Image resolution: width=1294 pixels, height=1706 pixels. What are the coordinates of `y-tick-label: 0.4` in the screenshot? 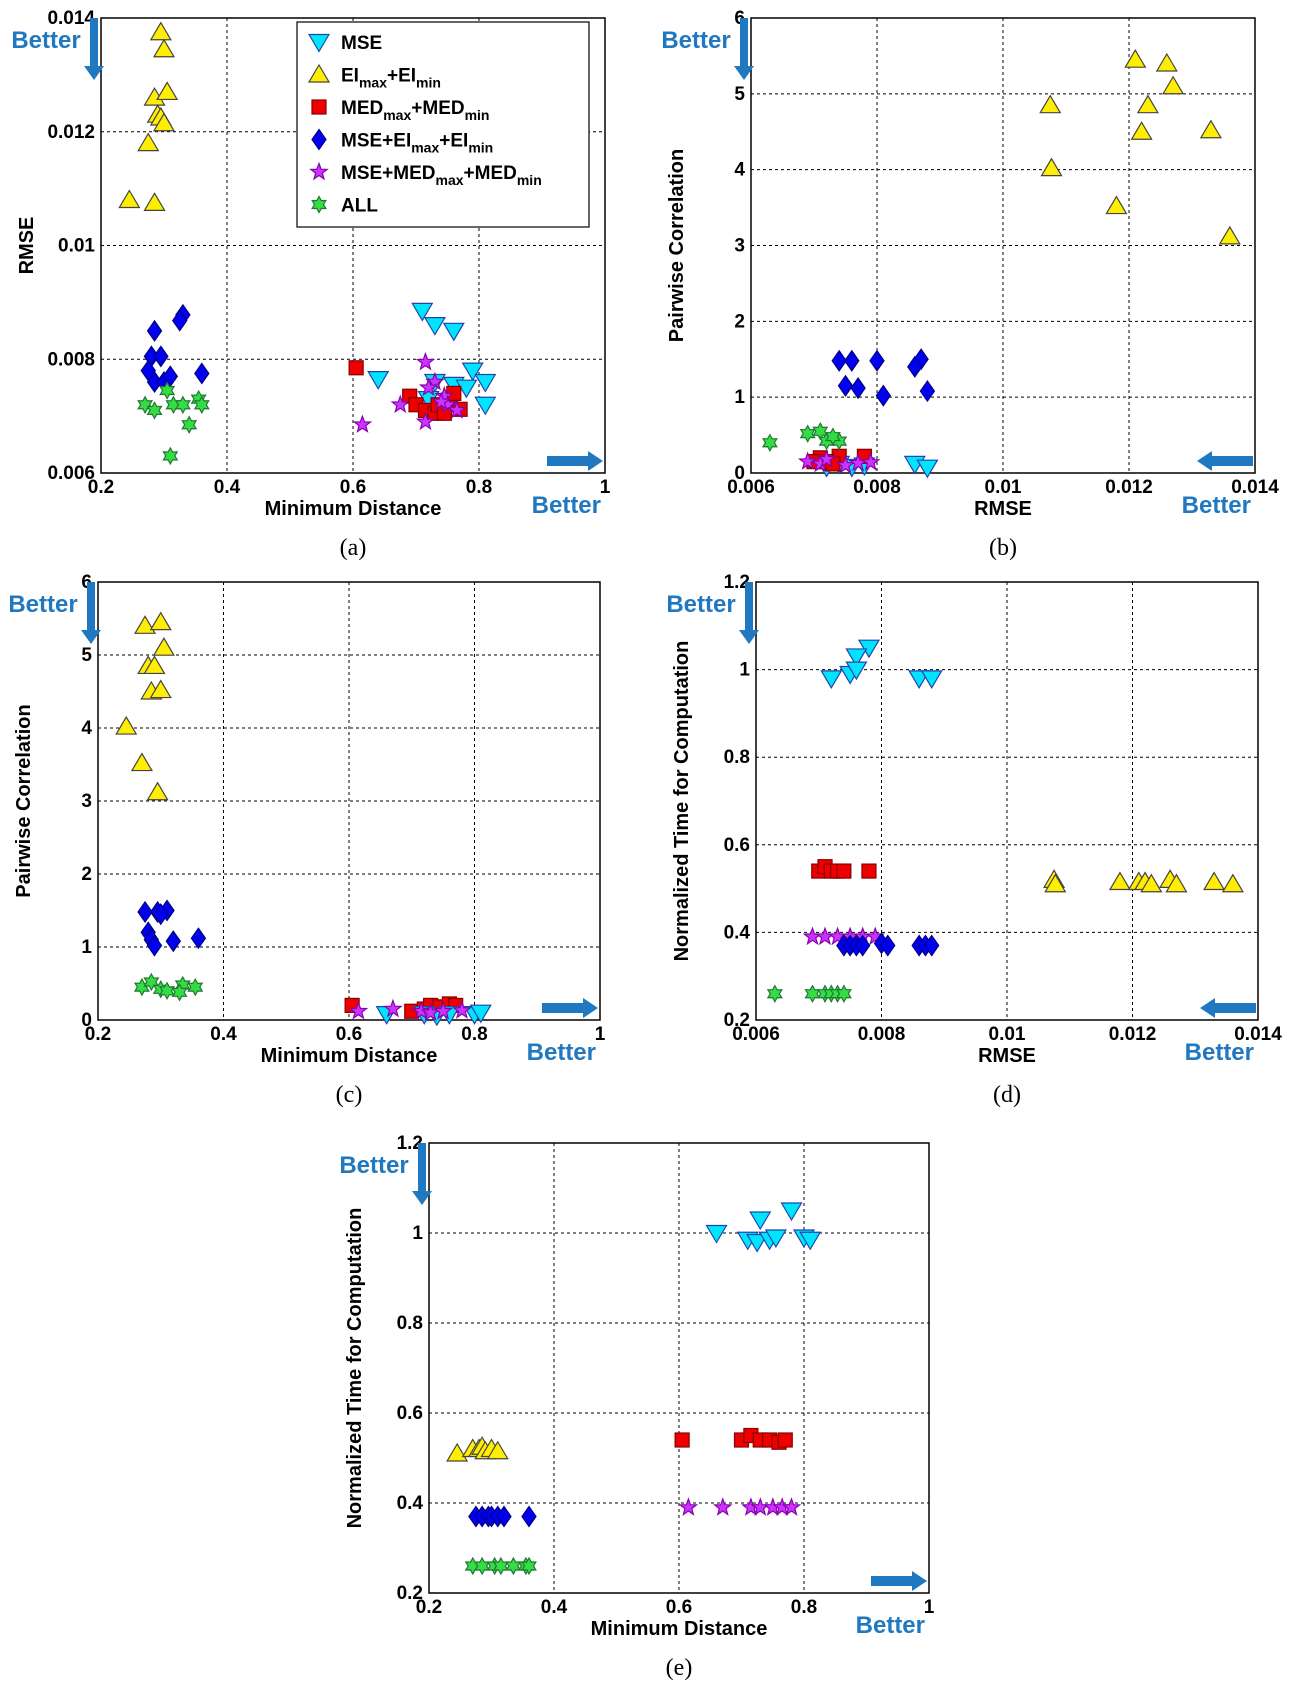 It's located at (737, 932).